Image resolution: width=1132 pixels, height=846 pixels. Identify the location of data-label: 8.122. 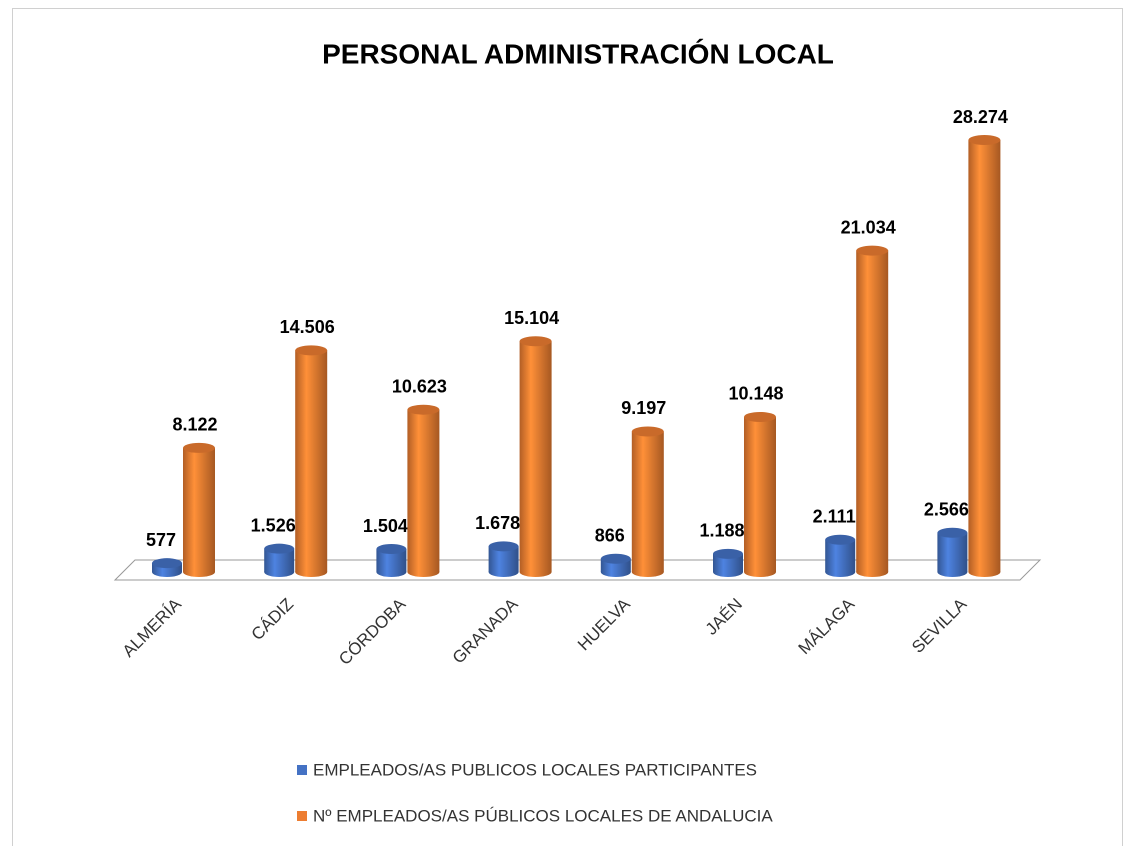
(194, 425).